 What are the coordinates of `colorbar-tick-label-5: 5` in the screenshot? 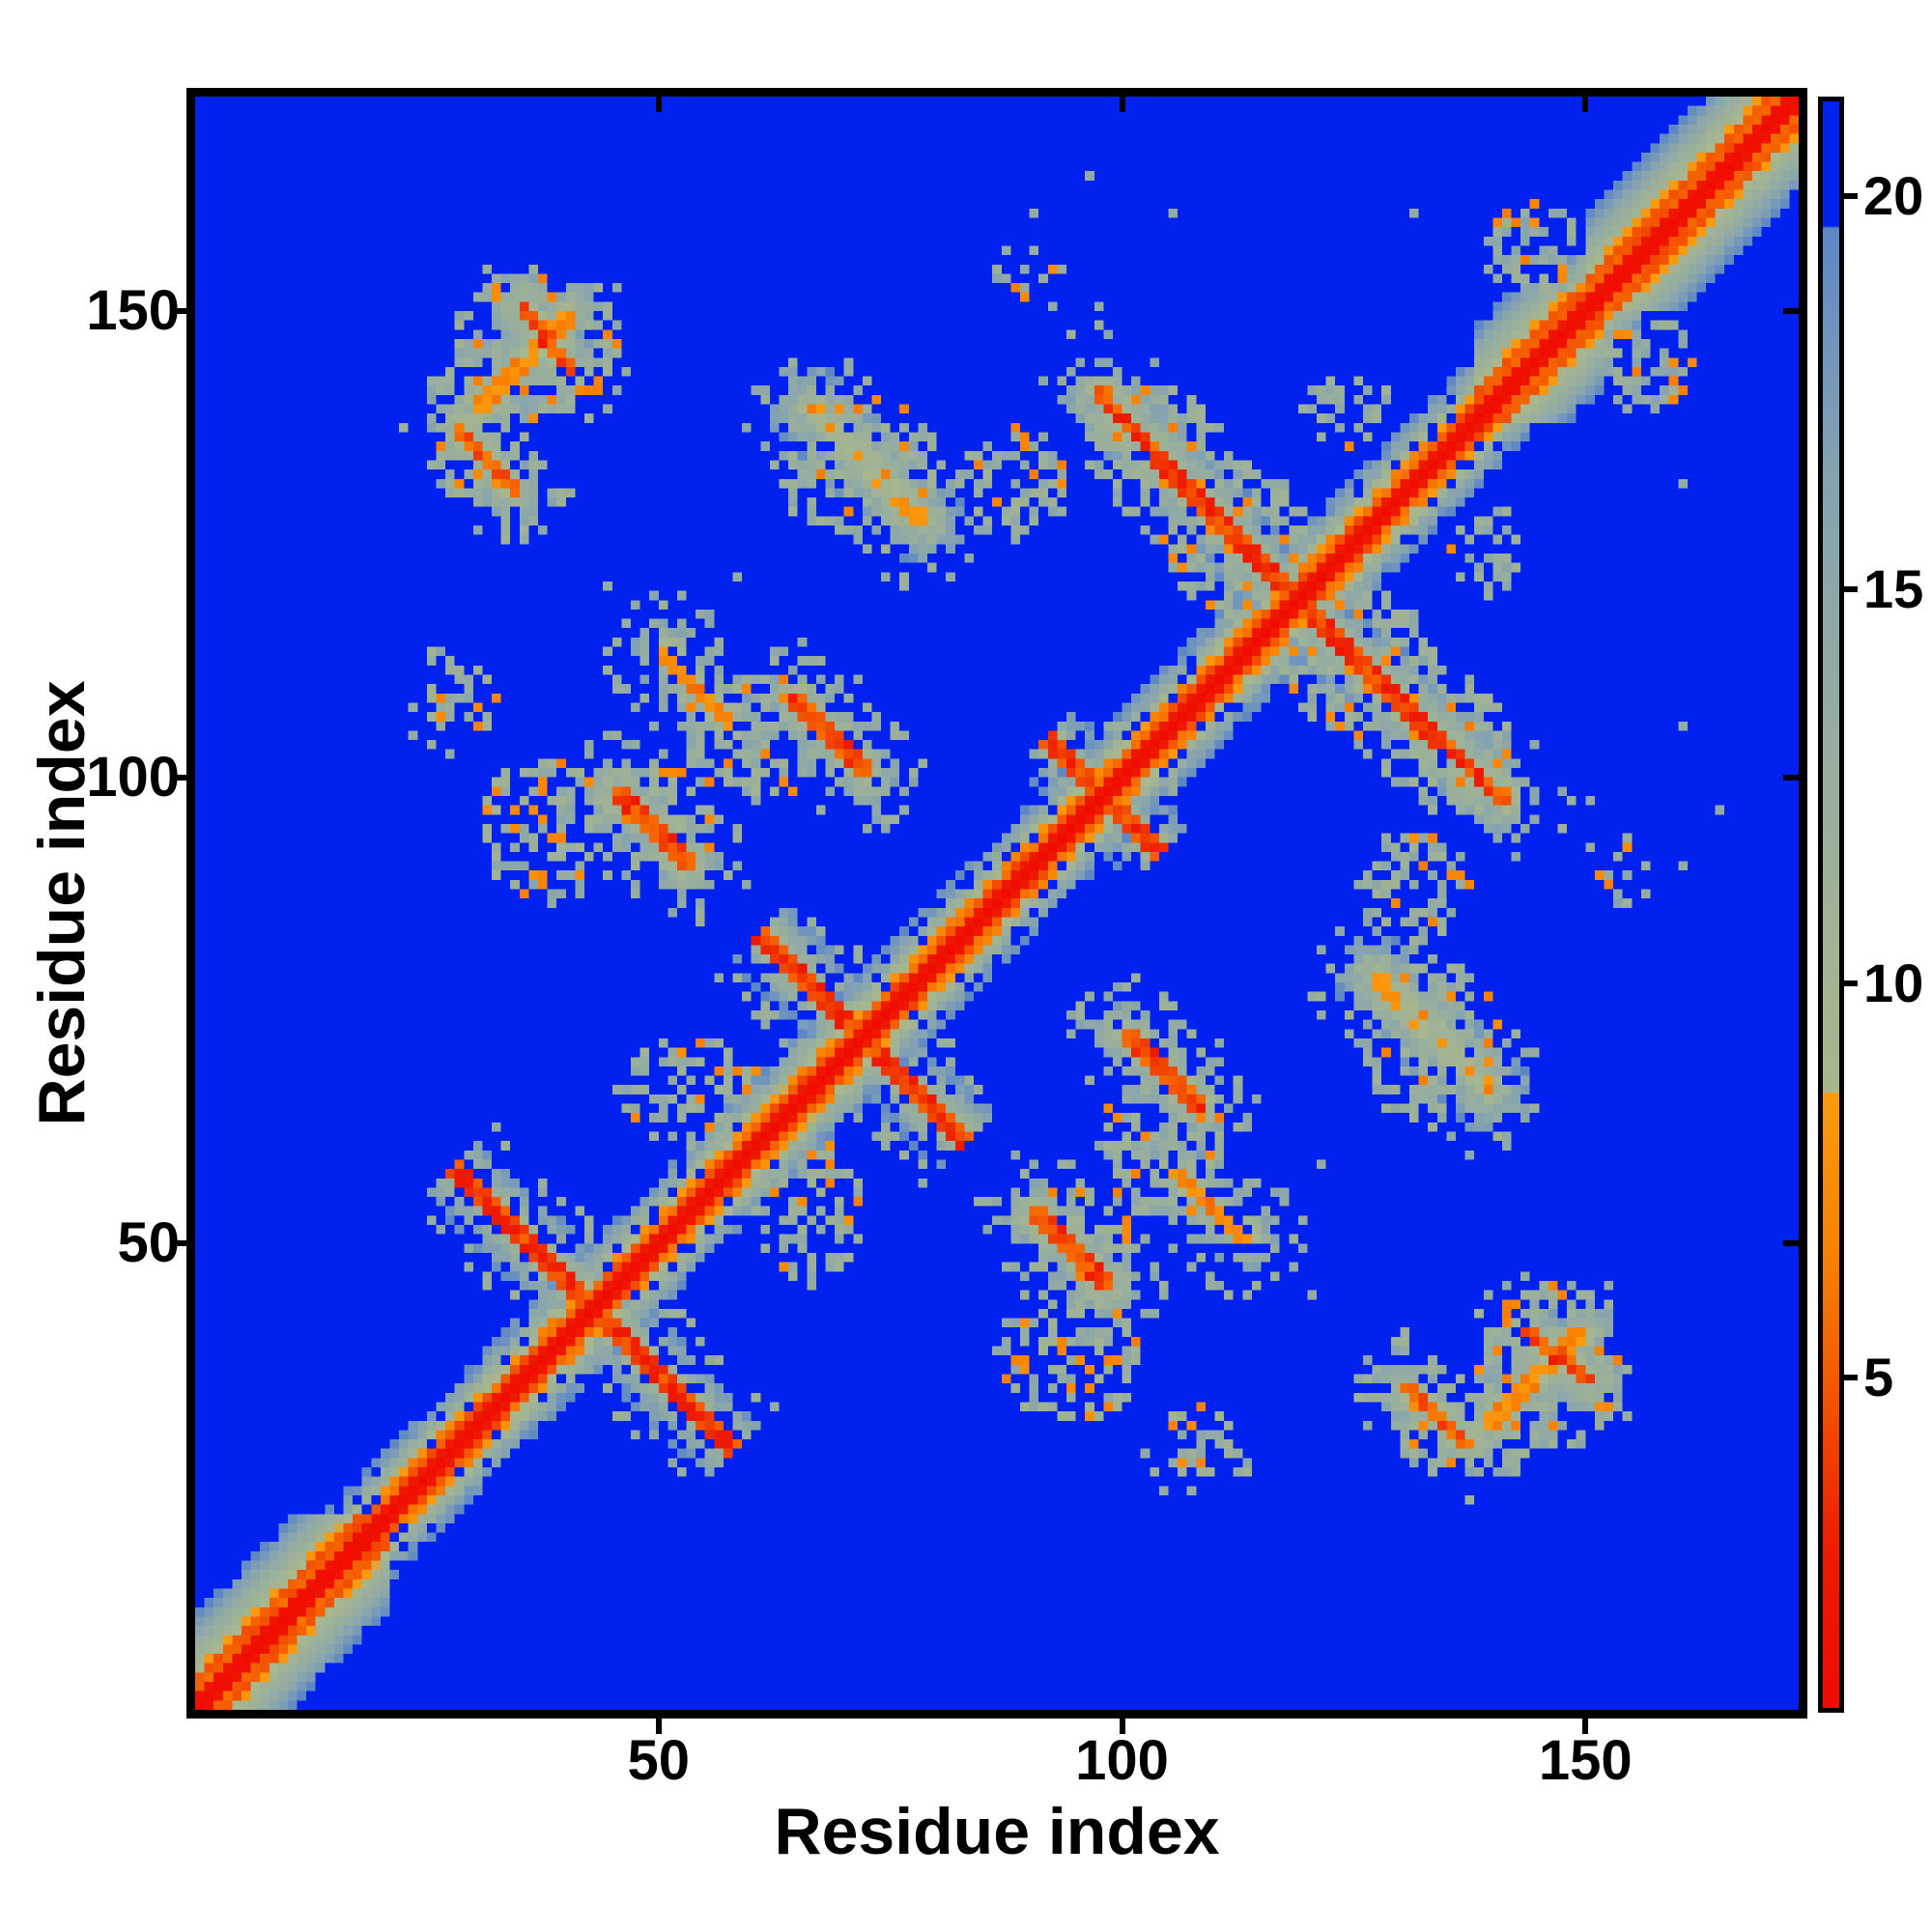 It's located at (1878, 1376).